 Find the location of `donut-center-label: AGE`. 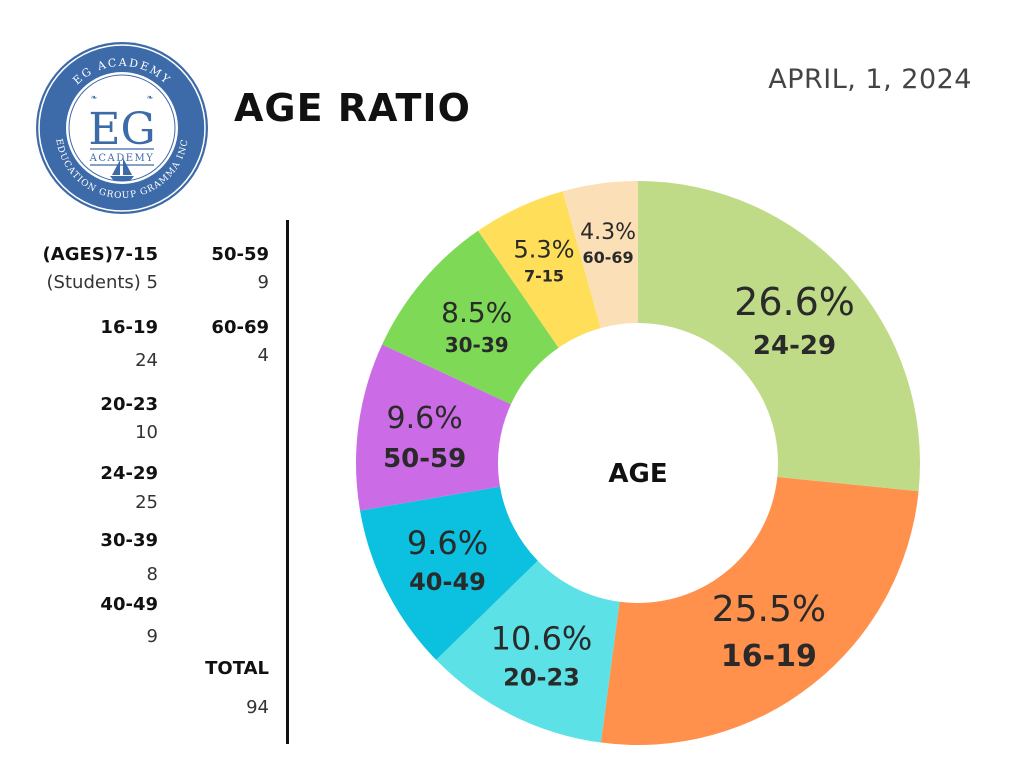

donut-center-label: AGE is located at coordinates (637, 474).